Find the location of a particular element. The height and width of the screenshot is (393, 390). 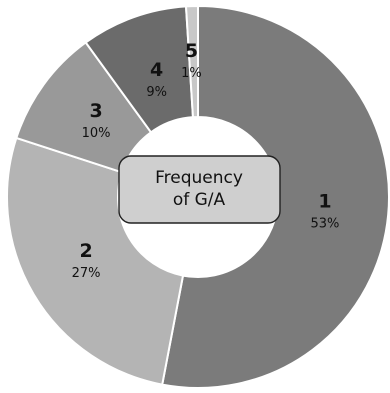

center-label-line-2: of G/A is located at coordinates (199, 200).